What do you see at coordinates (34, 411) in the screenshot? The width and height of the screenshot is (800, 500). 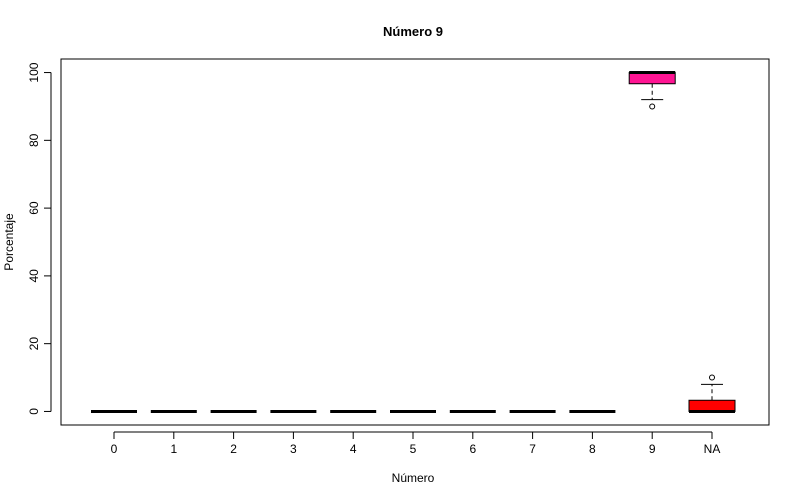 I see `y-tick-label: 0` at bounding box center [34, 411].